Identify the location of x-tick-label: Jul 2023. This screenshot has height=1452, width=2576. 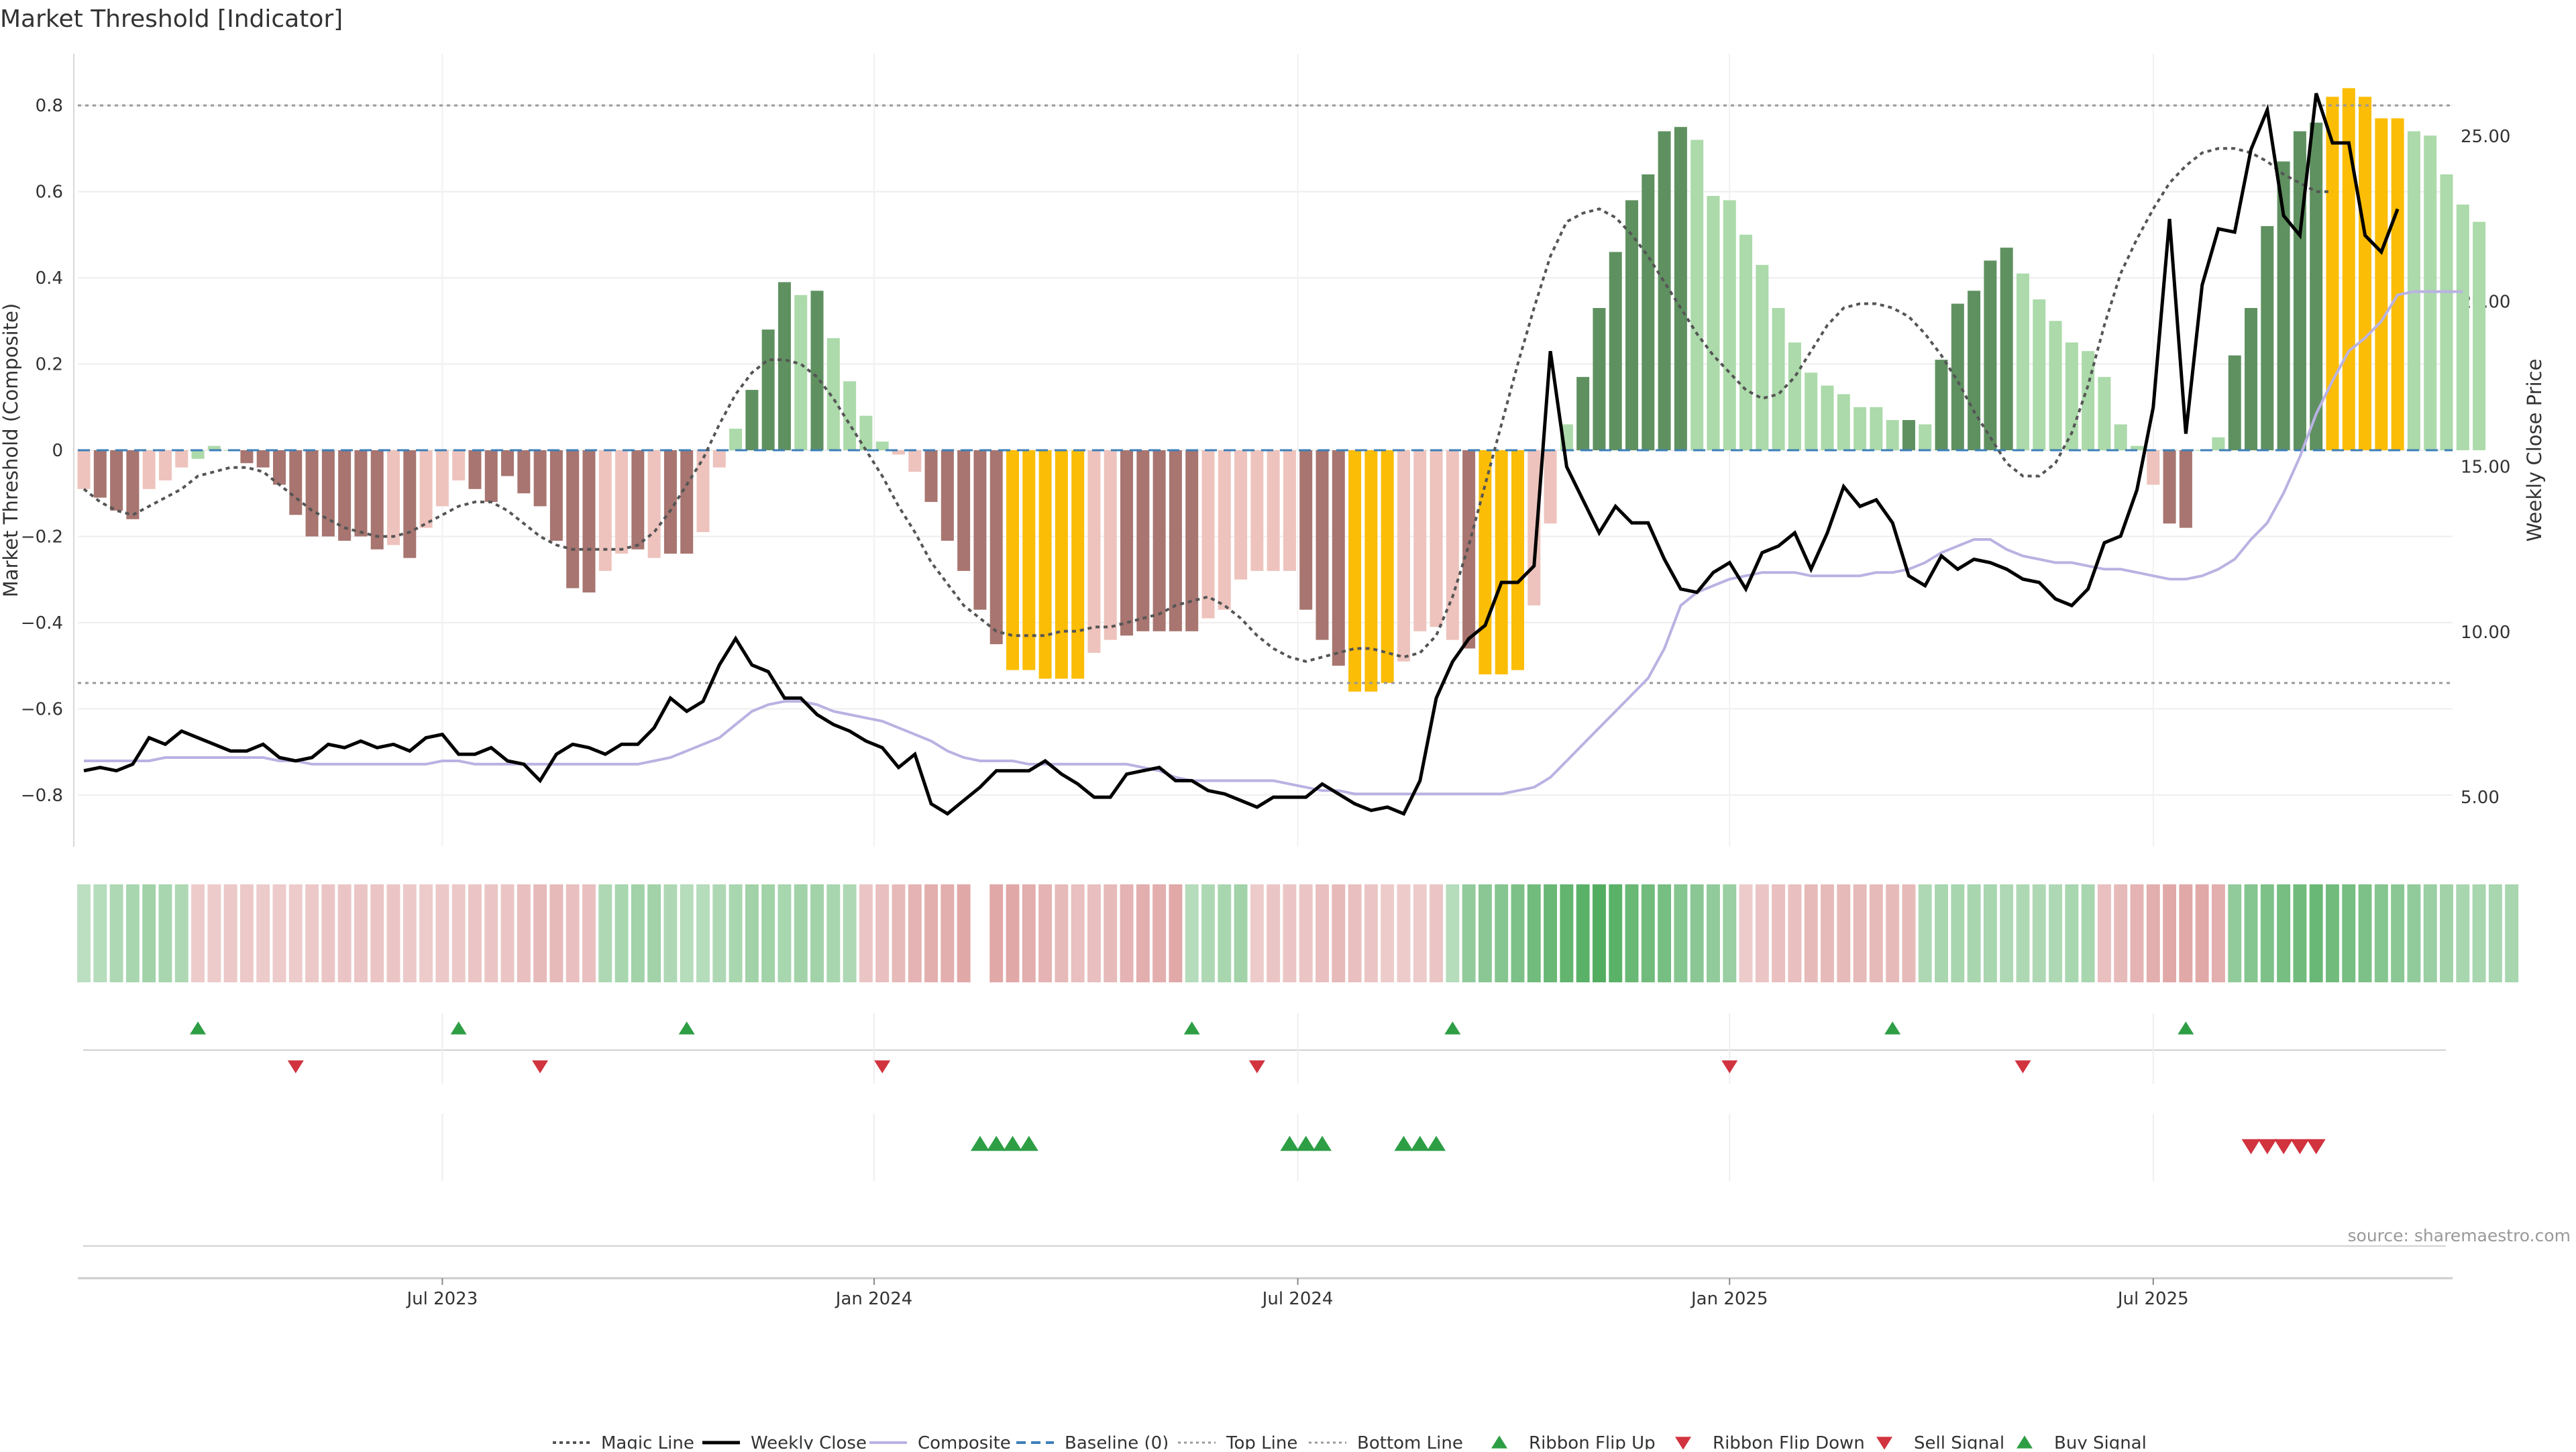
(441, 1299).